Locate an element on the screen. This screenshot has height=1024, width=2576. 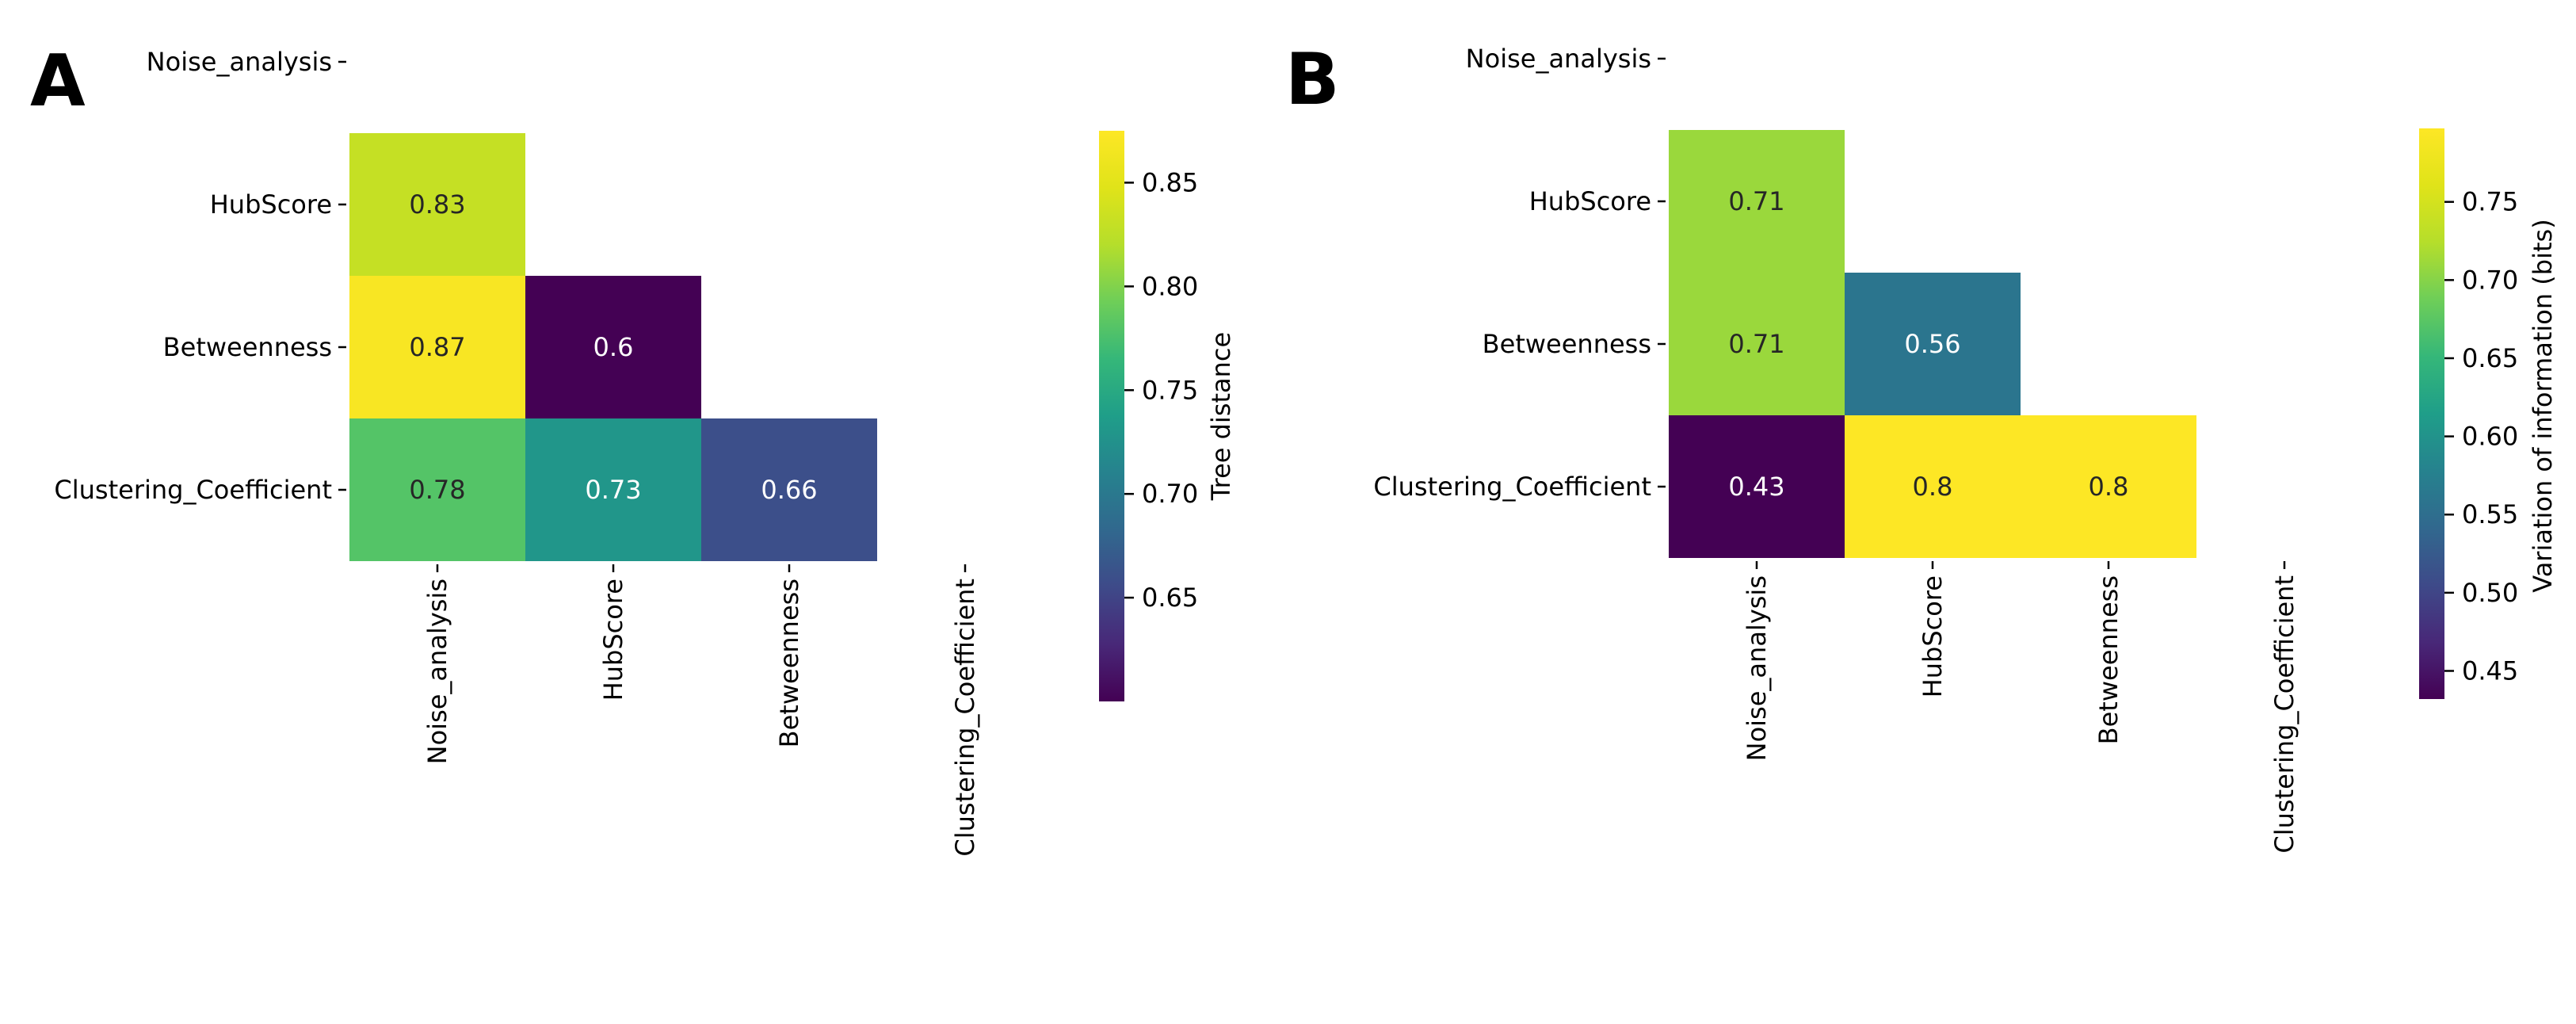
col-label-b-clustering-coefficient: Clustering_Coefficient is located at coordinates (2284, 714).